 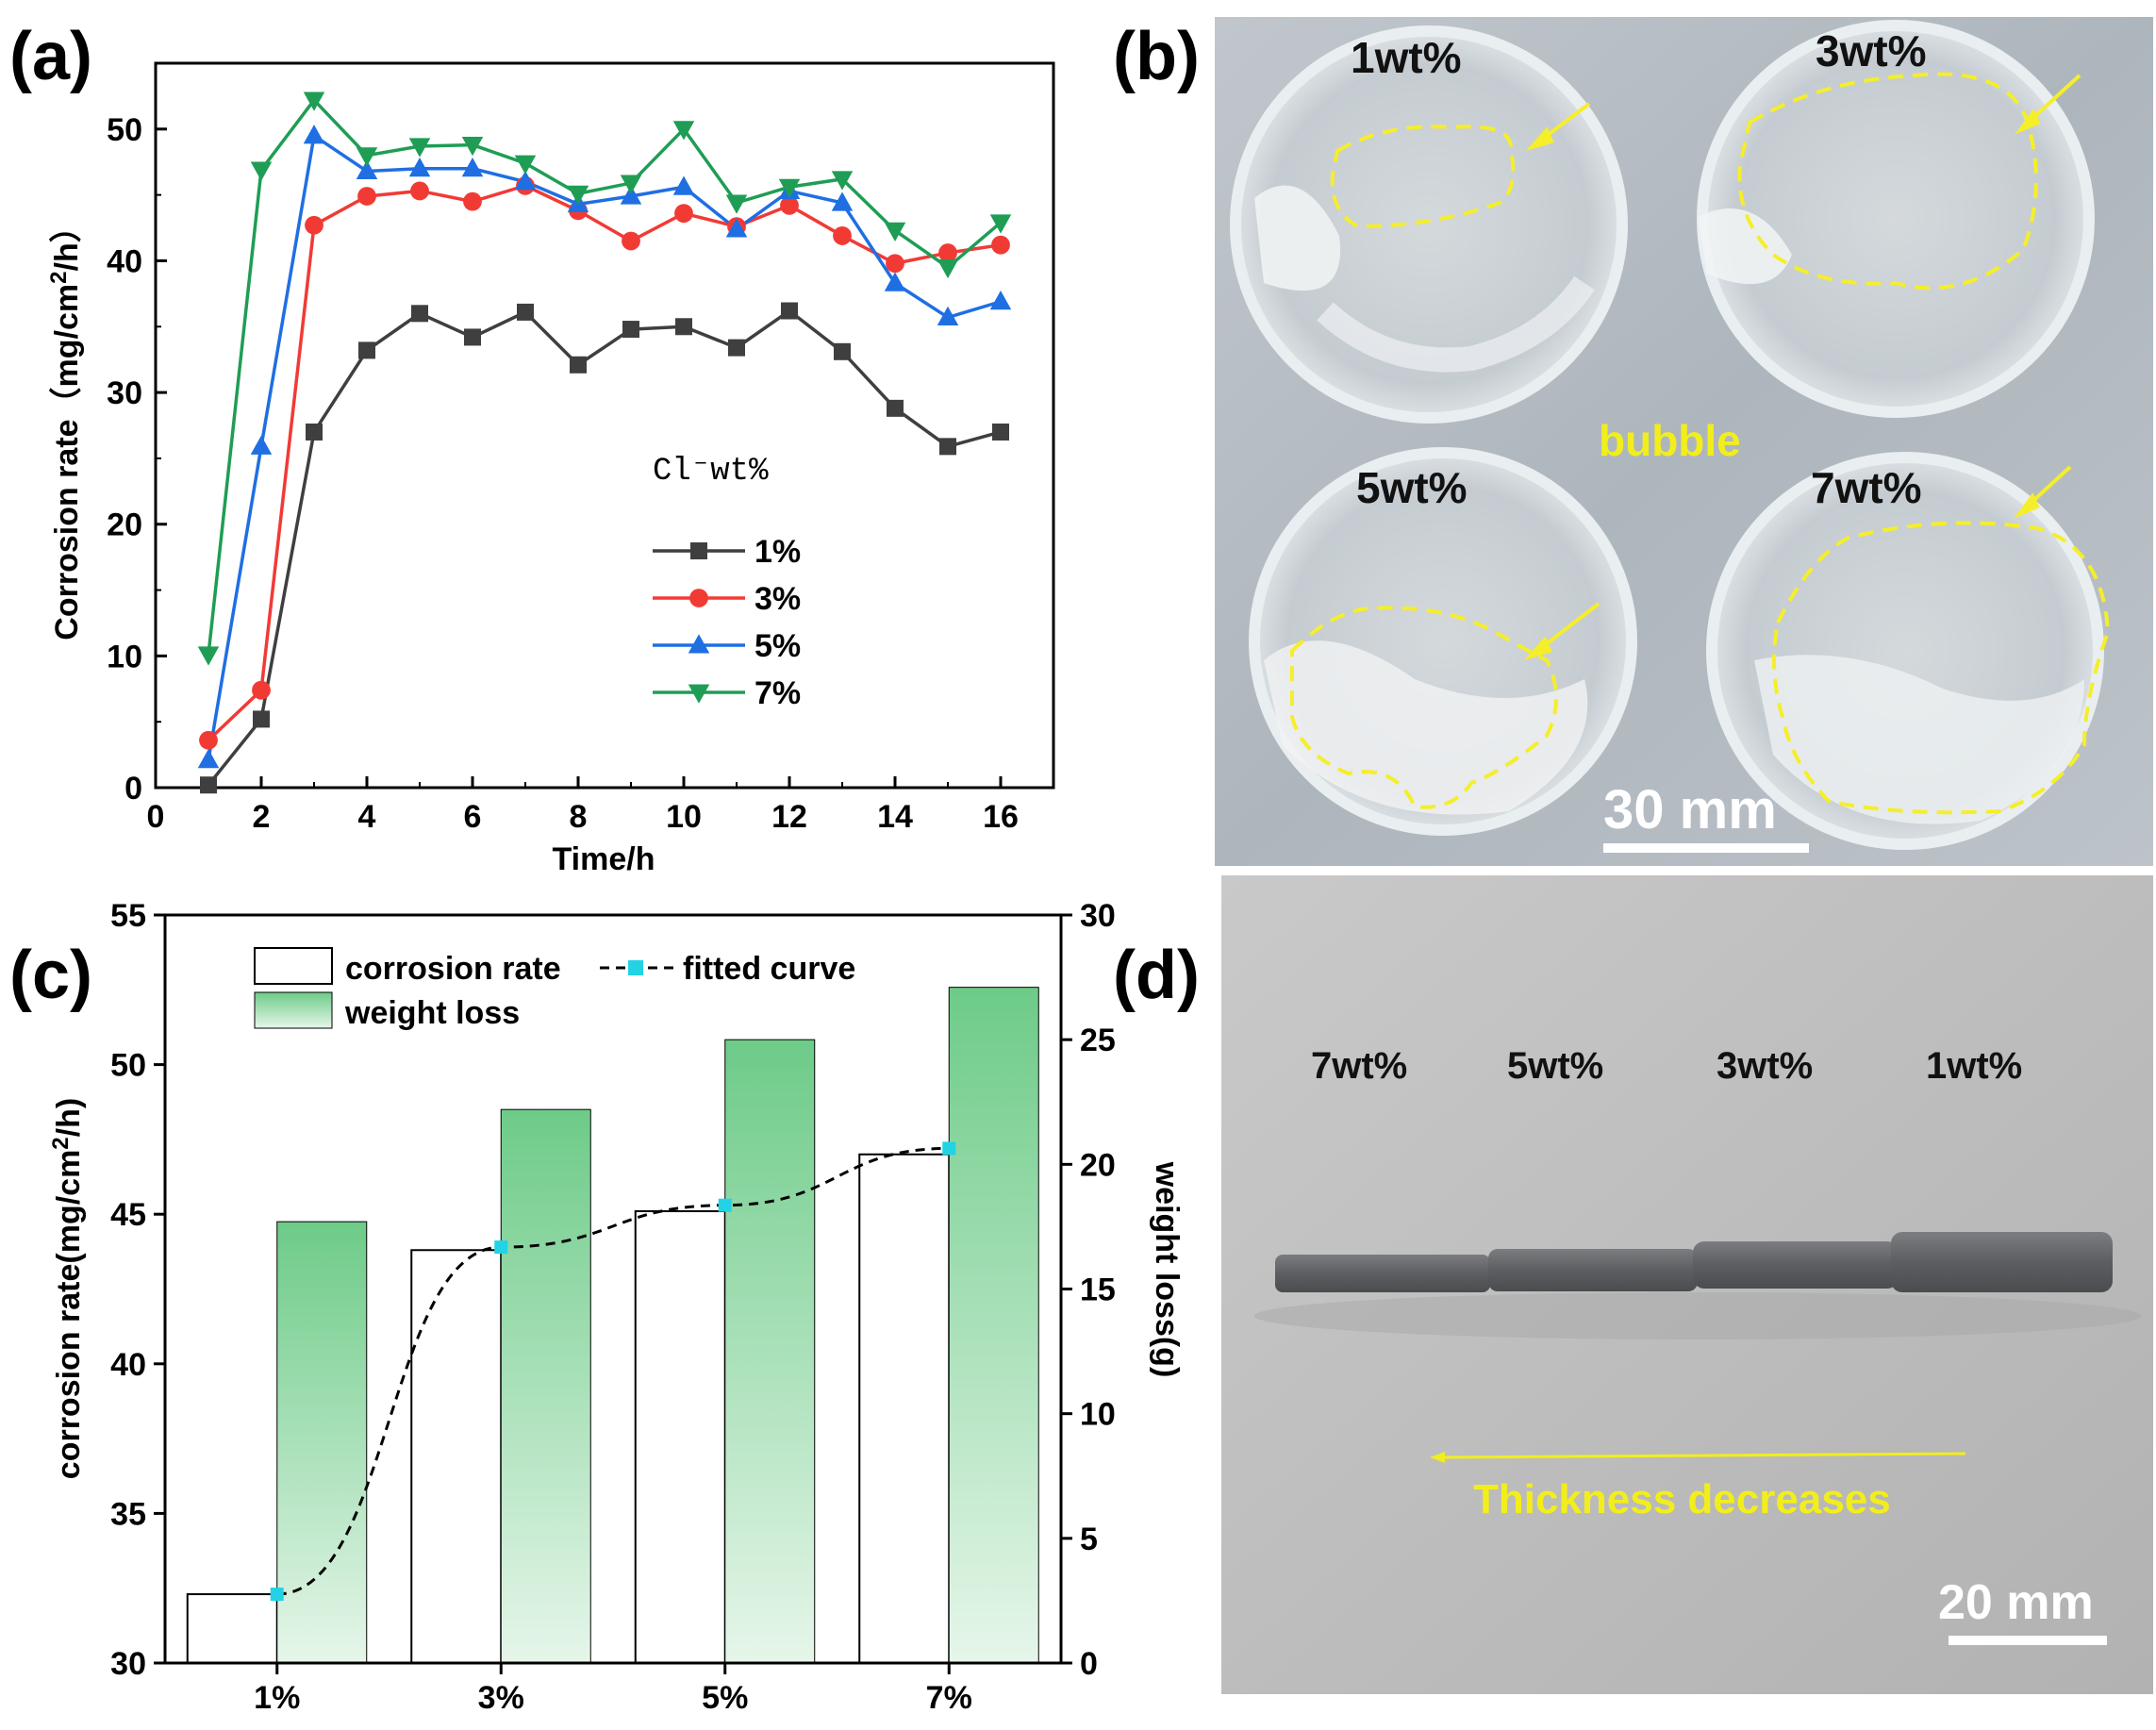 What do you see at coordinates (1098, 1165) in the screenshot?
I see `y-right-tick-label-c: 20` at bounding box center [1098, 1165].